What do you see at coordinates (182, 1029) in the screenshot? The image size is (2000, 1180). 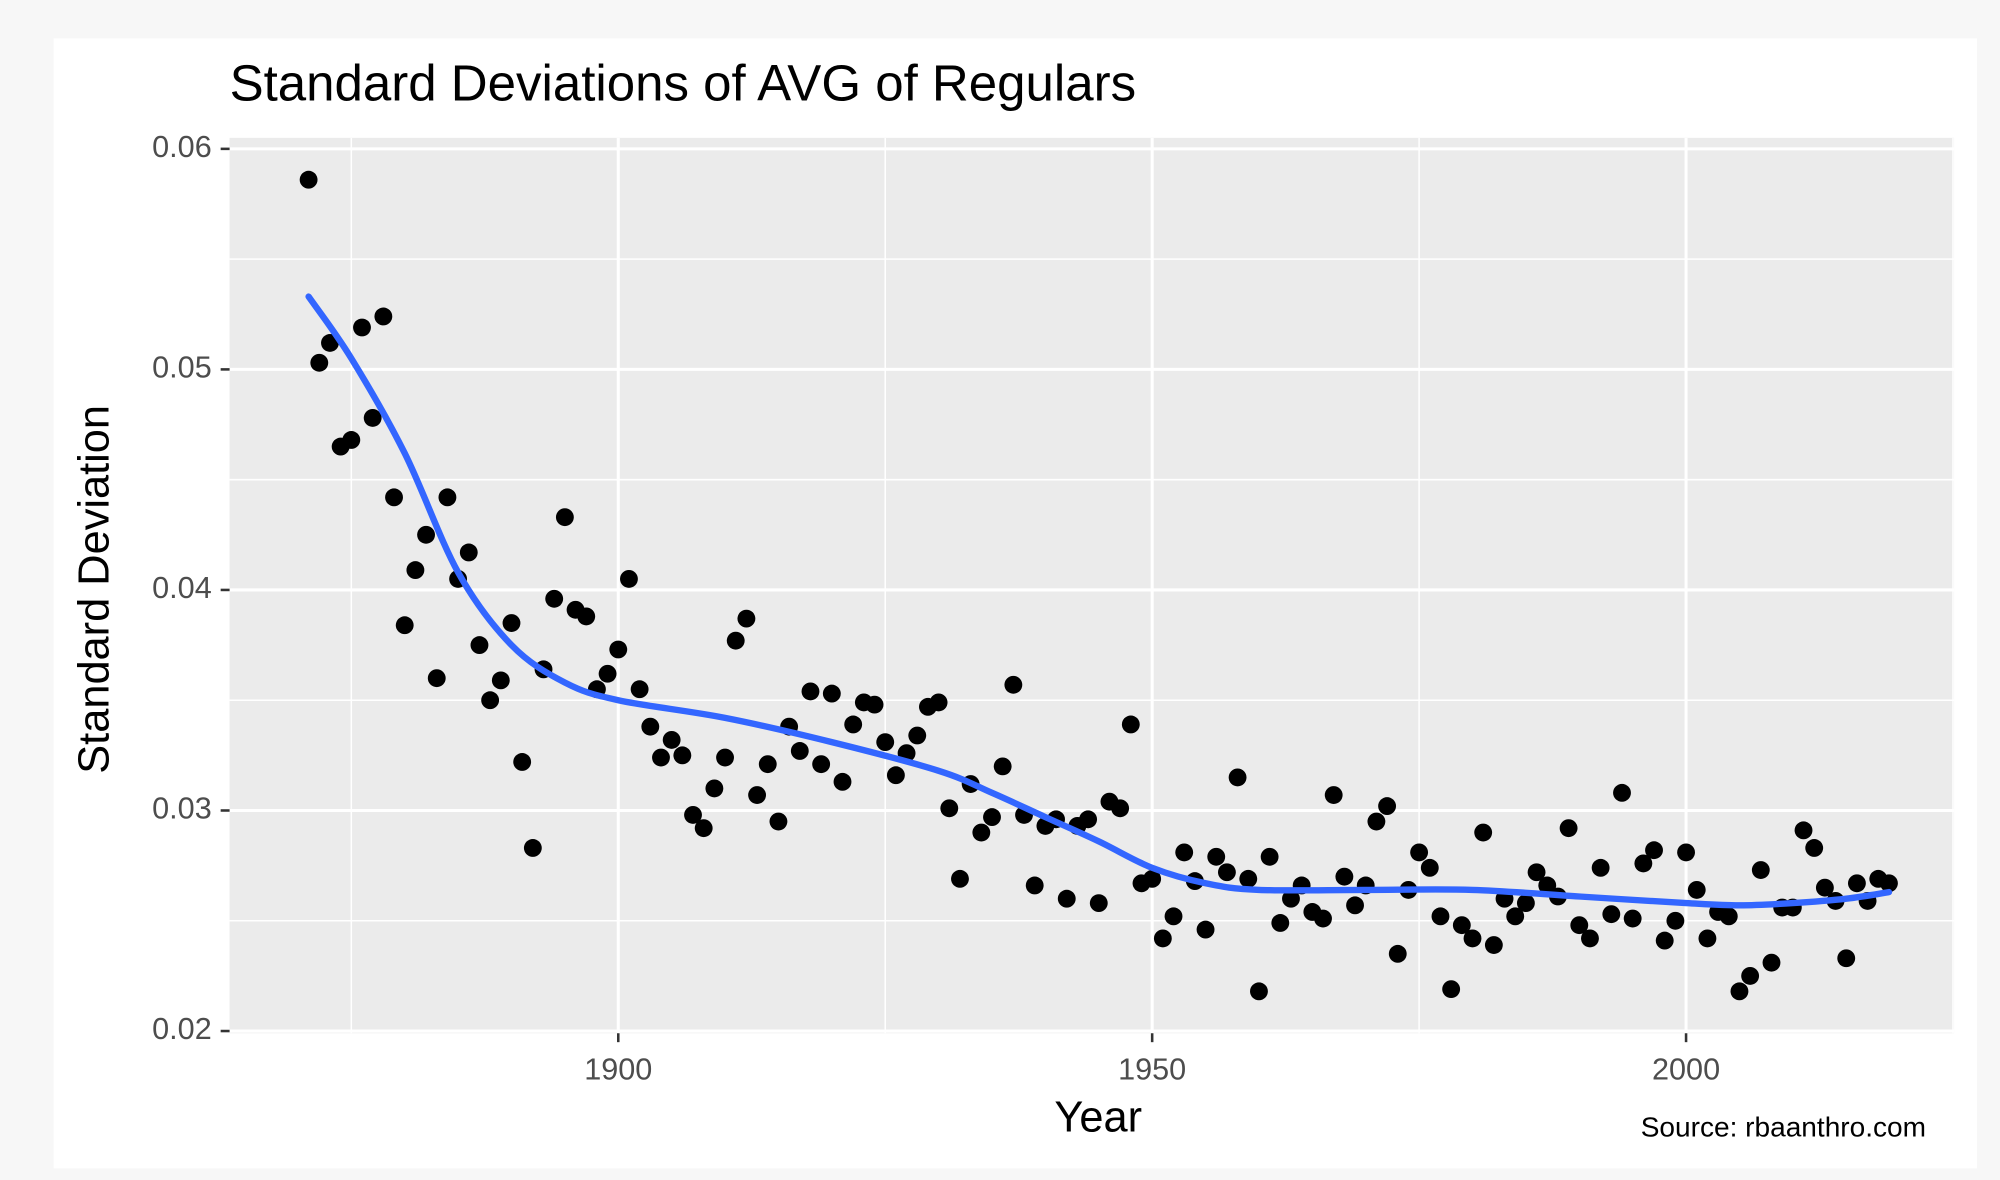 I see `y-tick-label: 0.02` at bounding box center [182, 1029].